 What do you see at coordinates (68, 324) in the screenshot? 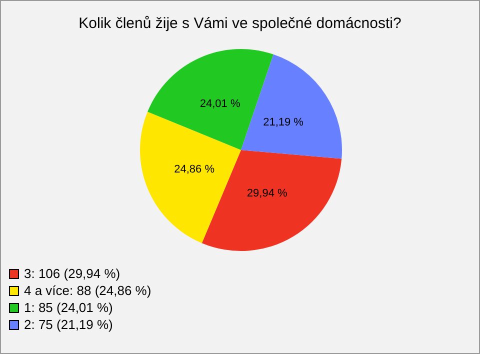
I see `legend-label: 2: 75 (21,19 %)` at bounding box center [68, 324].